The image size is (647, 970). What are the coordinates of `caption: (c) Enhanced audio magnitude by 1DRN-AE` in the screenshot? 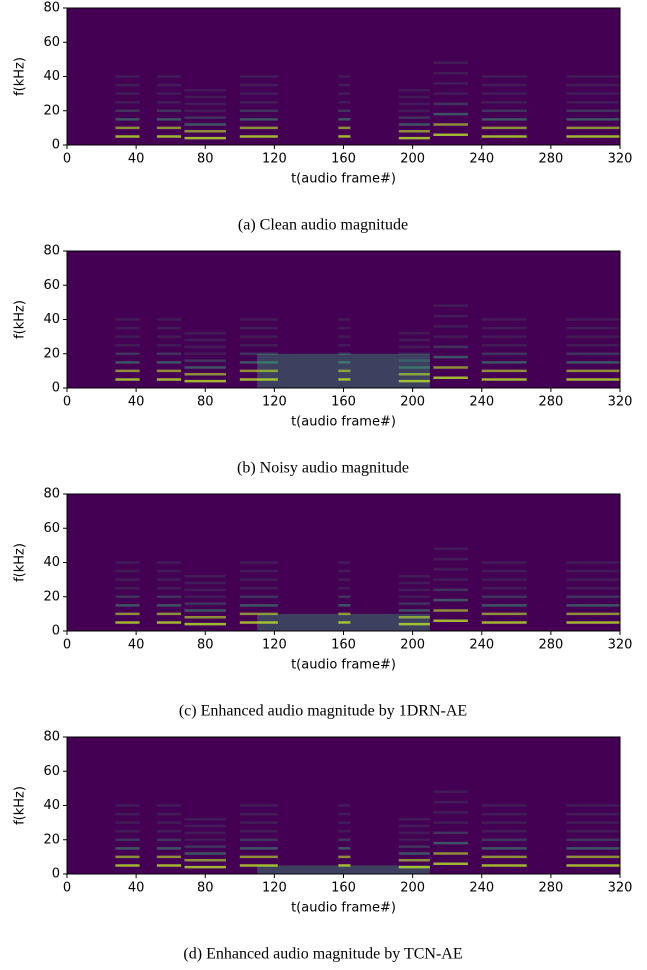 It's located at (323, 711).